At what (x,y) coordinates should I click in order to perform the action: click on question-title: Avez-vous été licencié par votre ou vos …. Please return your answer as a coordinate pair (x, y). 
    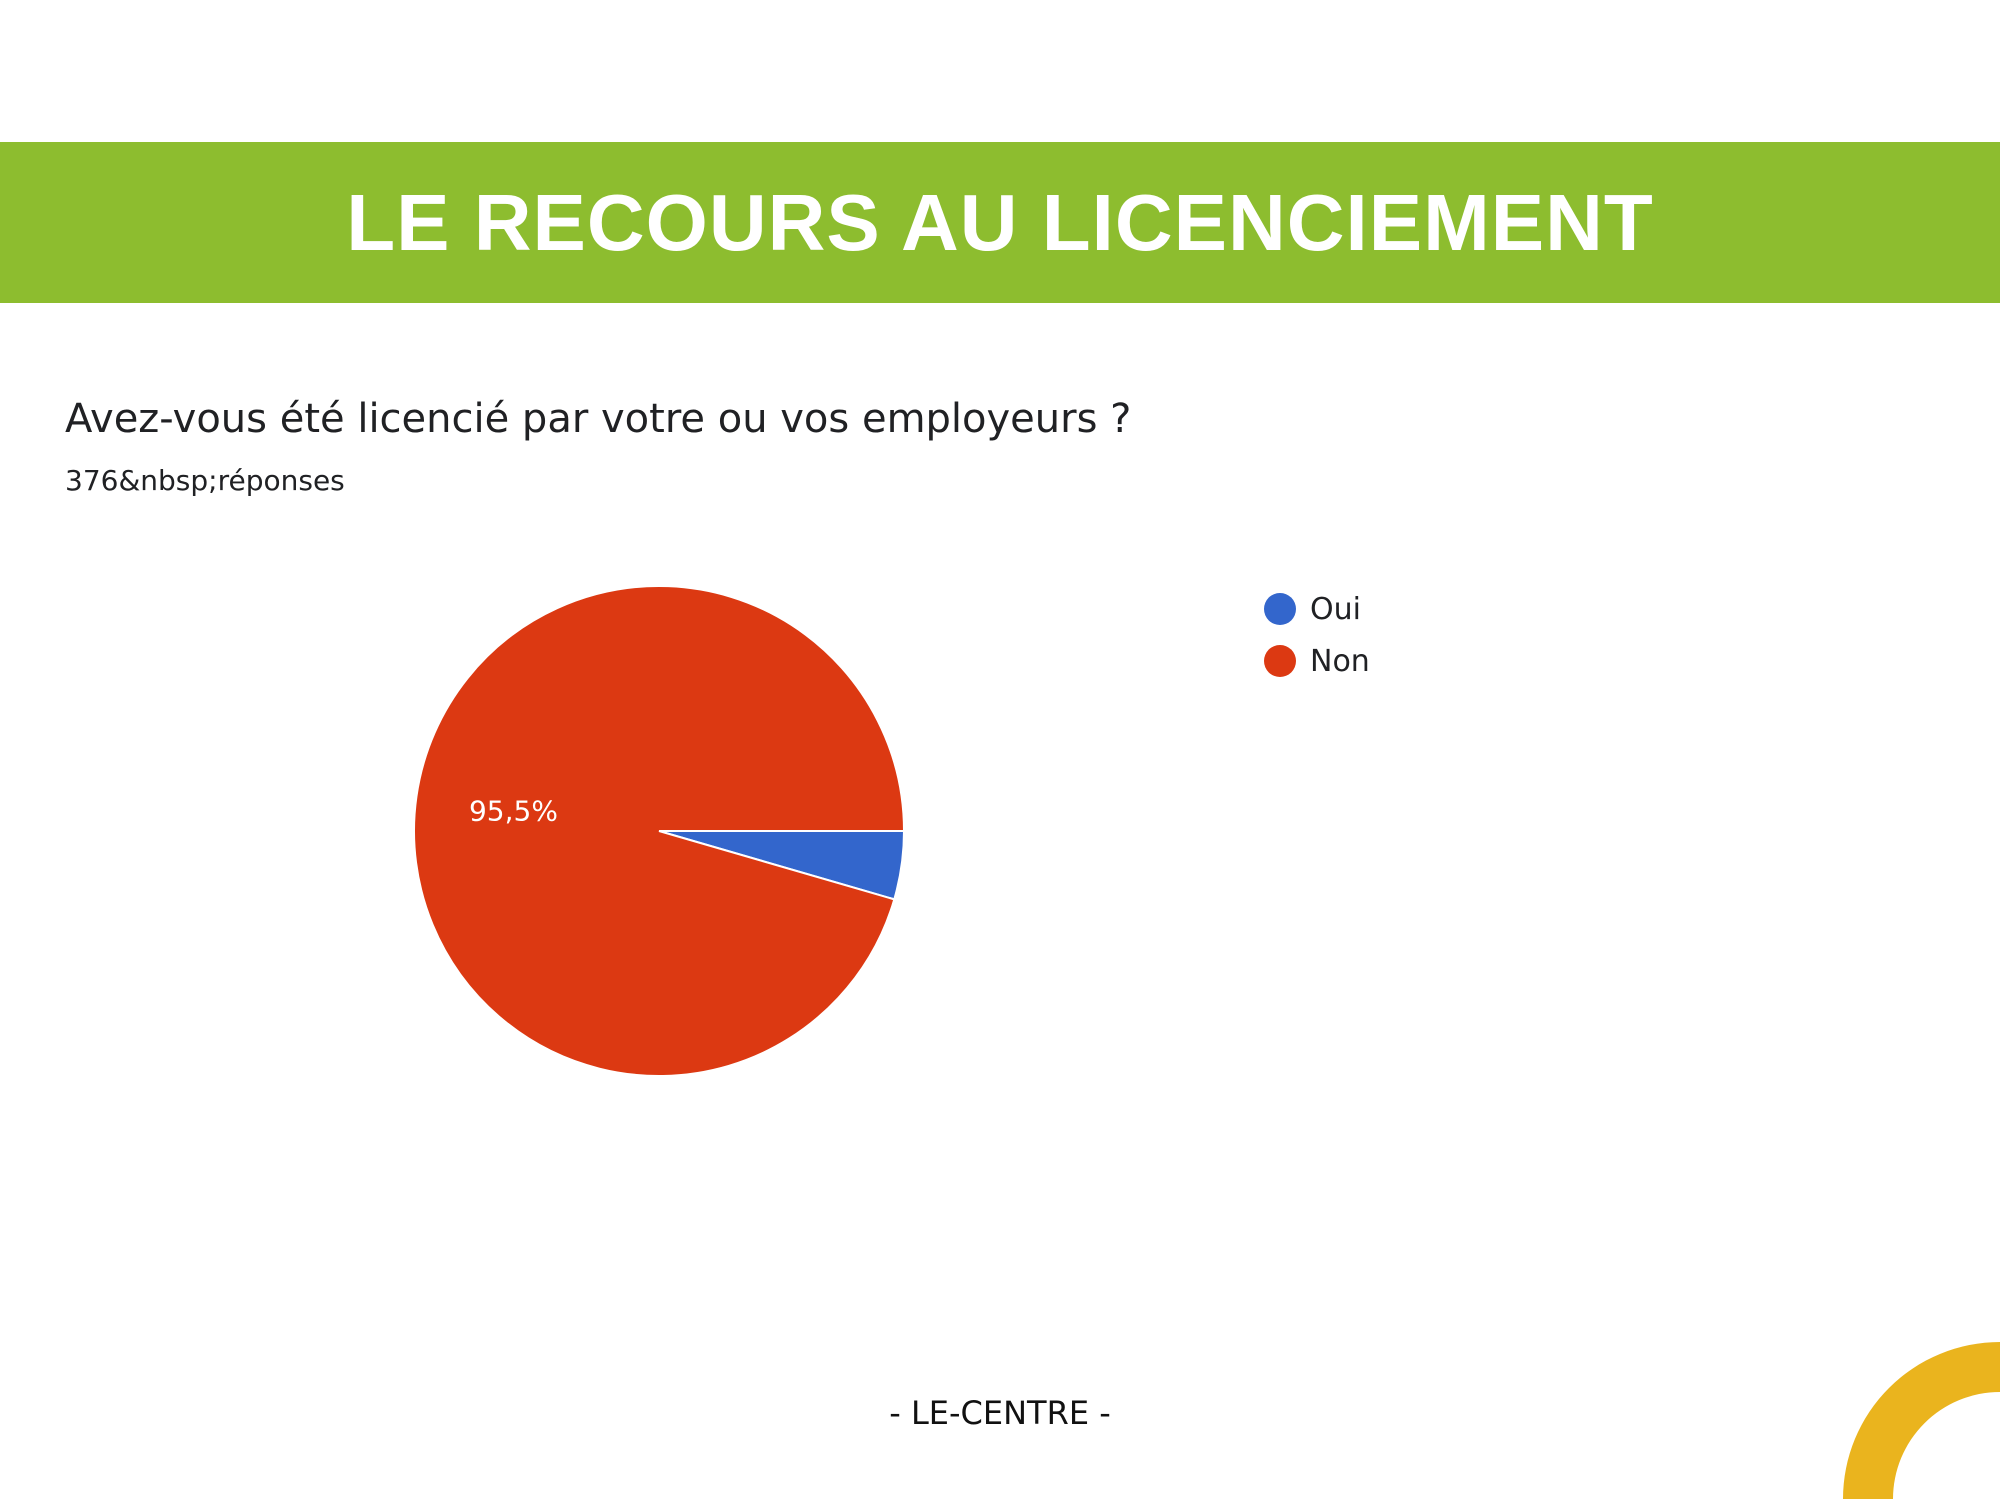
    Looking at the image, I should click on (598, 419).